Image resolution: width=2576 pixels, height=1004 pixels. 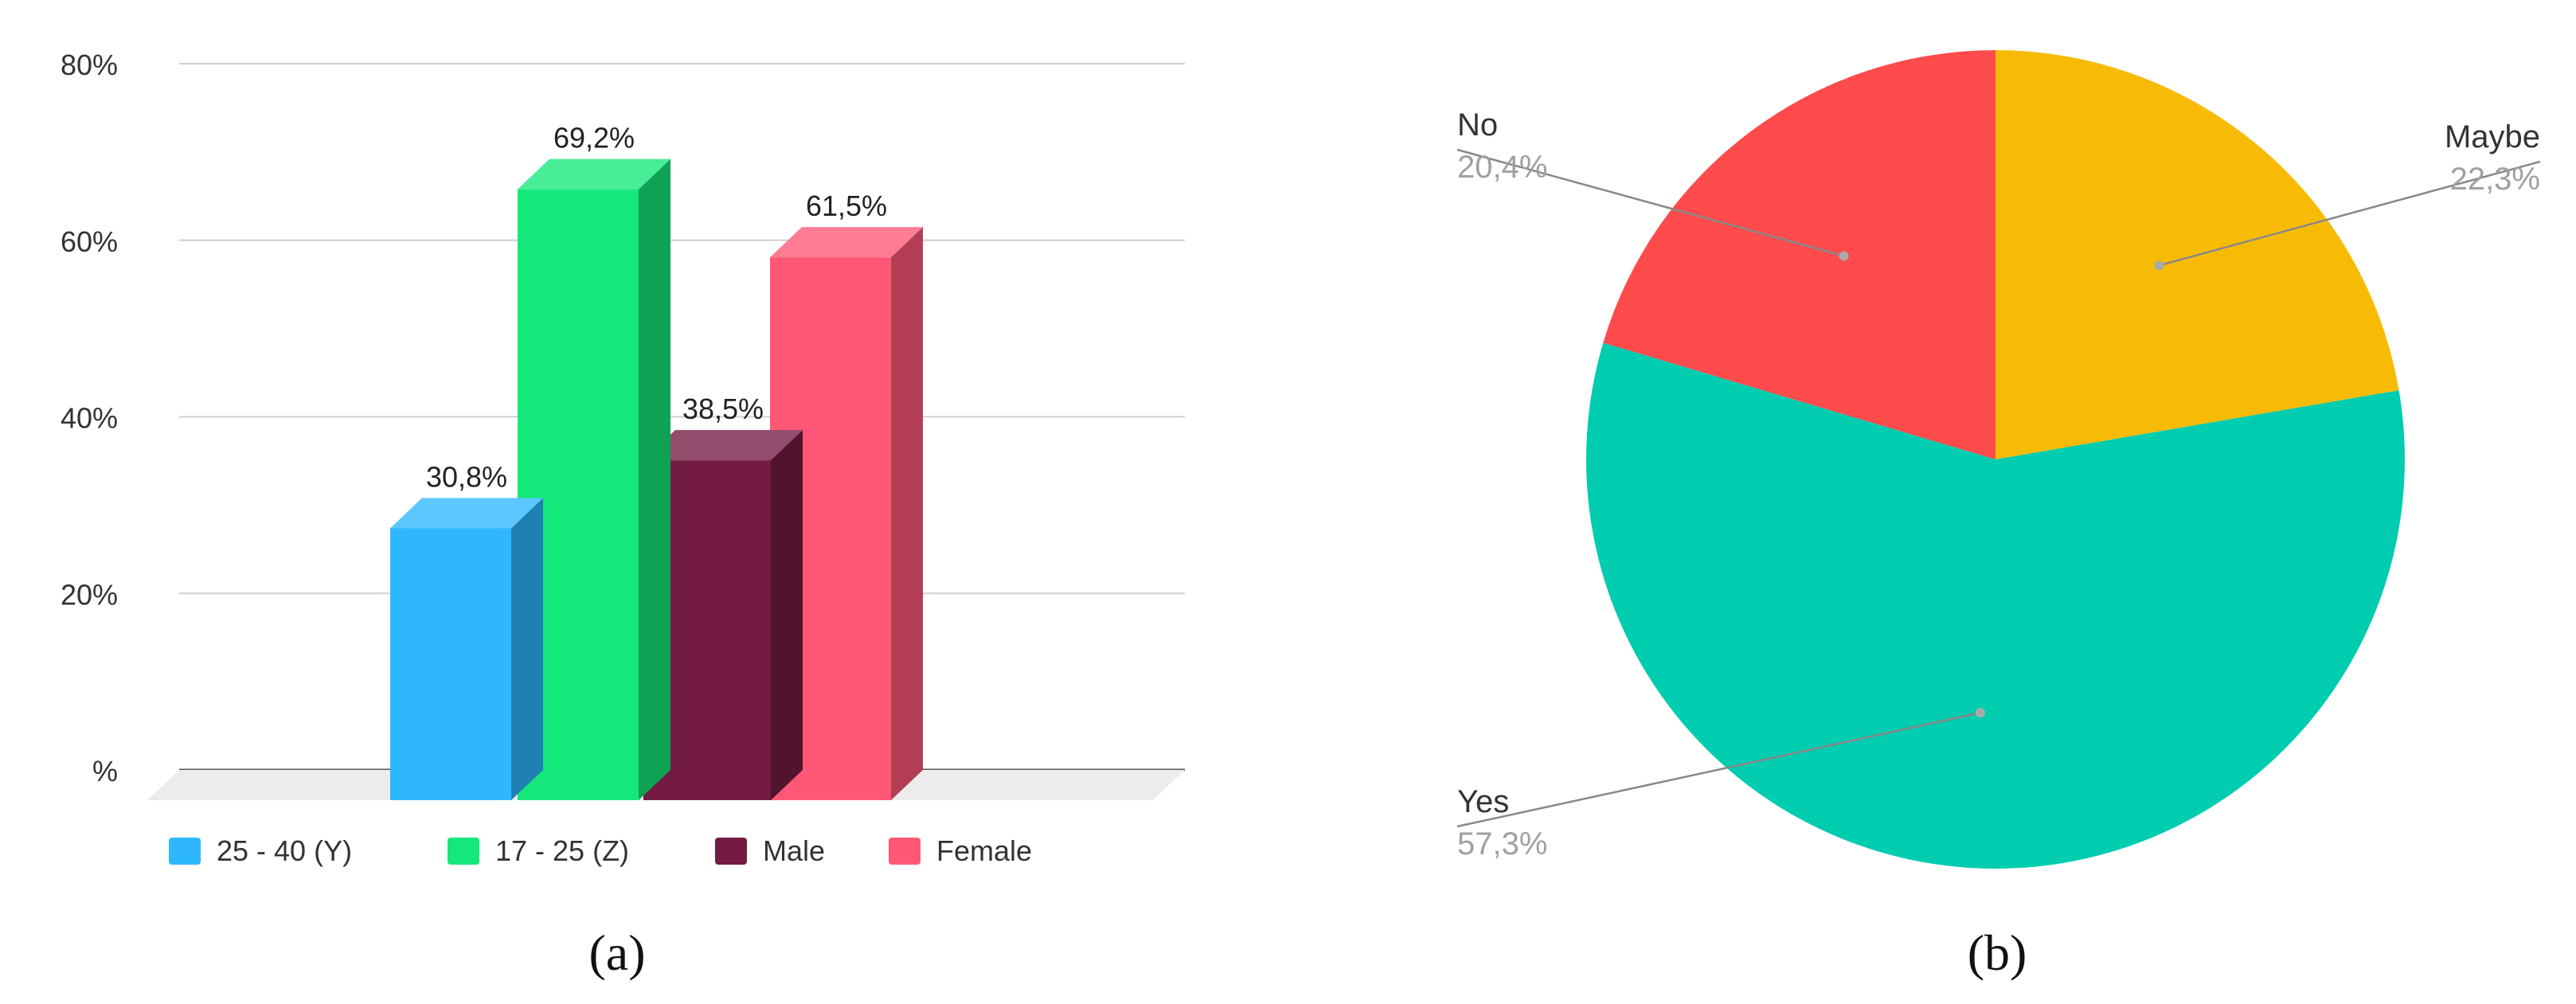 I want to click on slice-label: Maybe, so click(x=2493, y=136).